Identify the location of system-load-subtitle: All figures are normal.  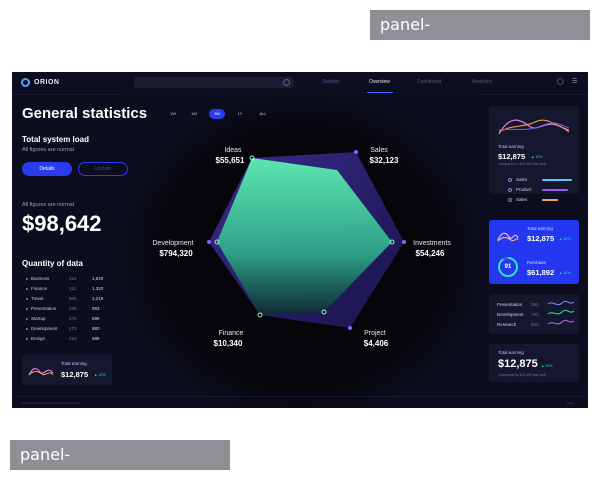
(48, 150).